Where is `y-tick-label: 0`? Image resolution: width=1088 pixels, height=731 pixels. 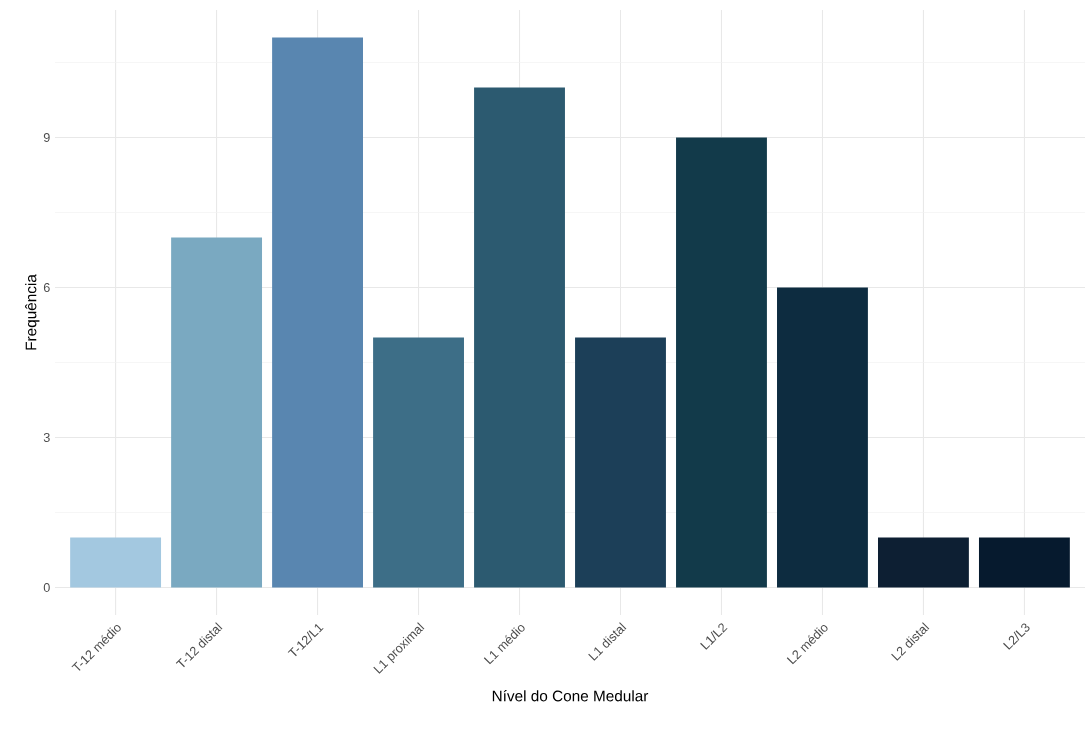 y-tick-label: 0 is located at coordinates (46, 587).